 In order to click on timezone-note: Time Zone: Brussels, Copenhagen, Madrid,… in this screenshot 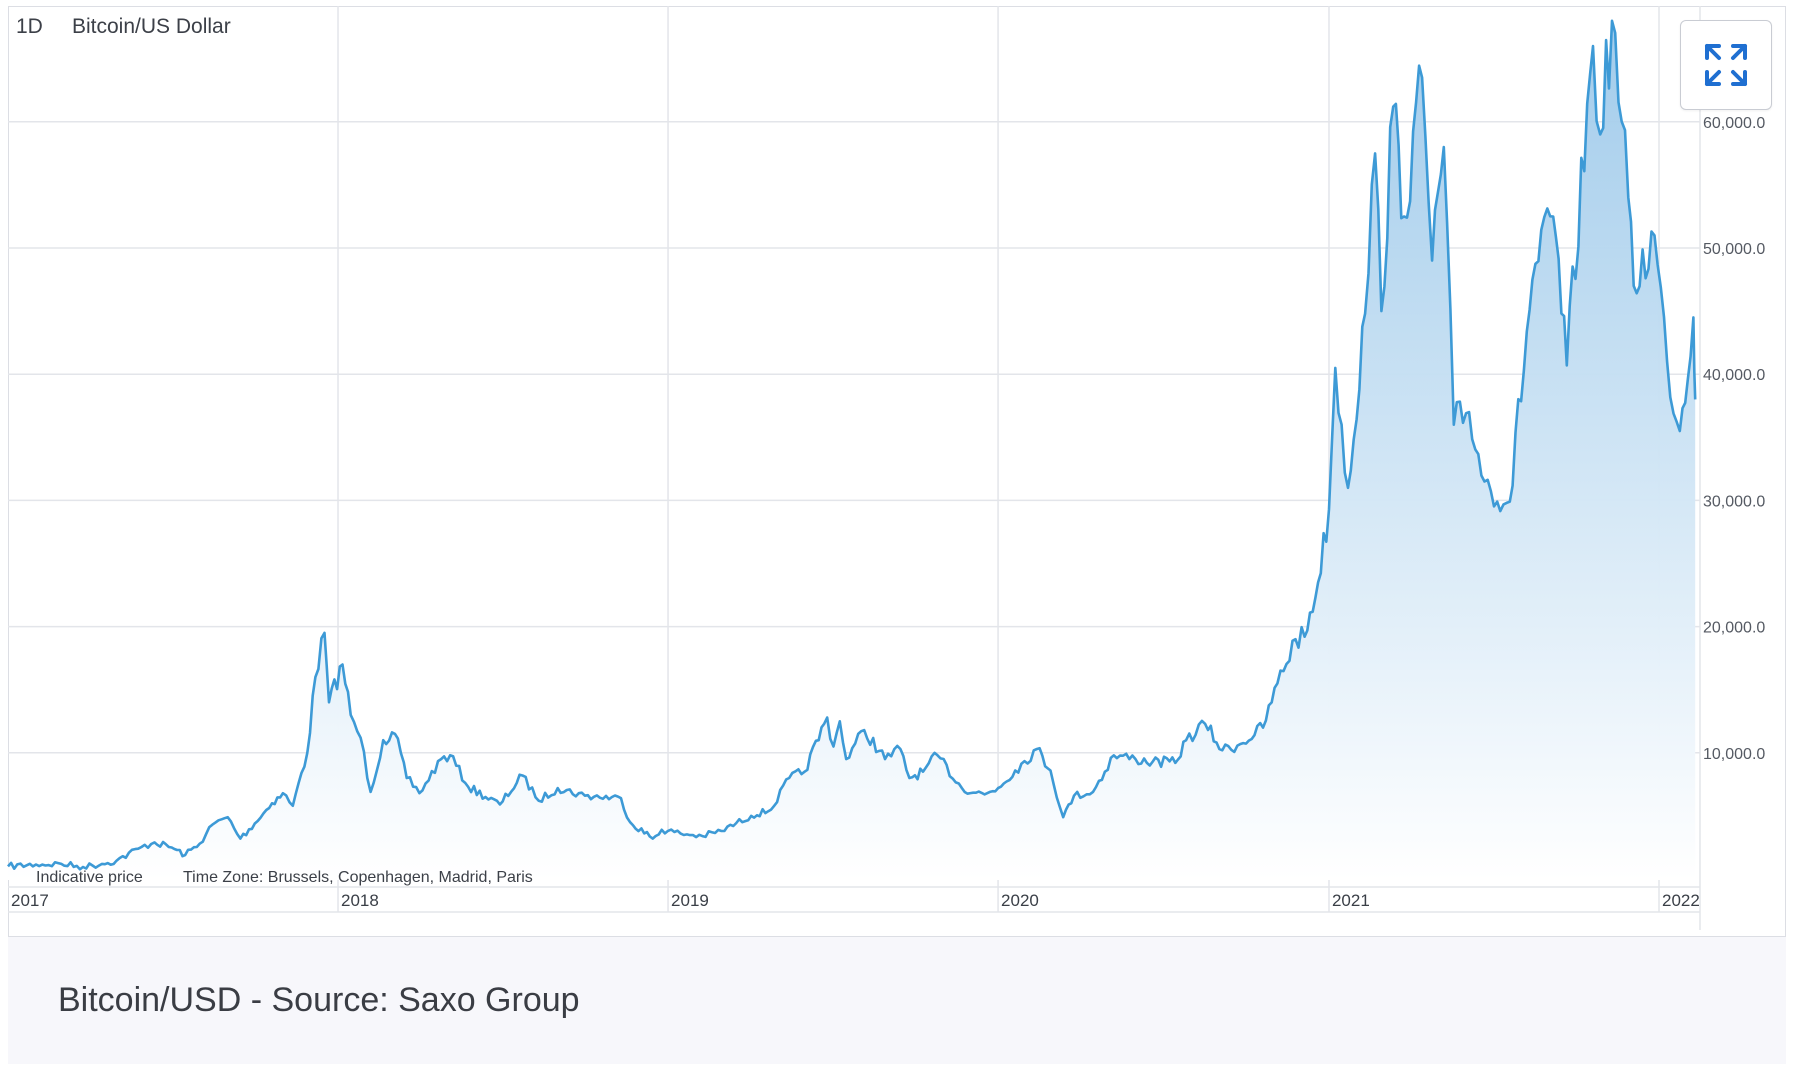, I will do `click(358, 877)`.